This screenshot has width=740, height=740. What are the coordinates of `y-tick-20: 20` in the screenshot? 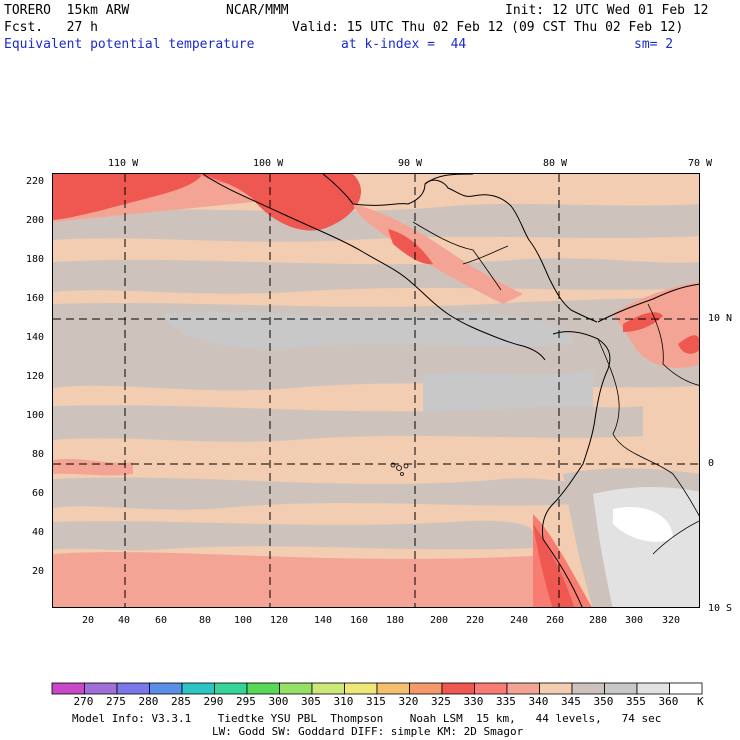 It's located at (38, 571).